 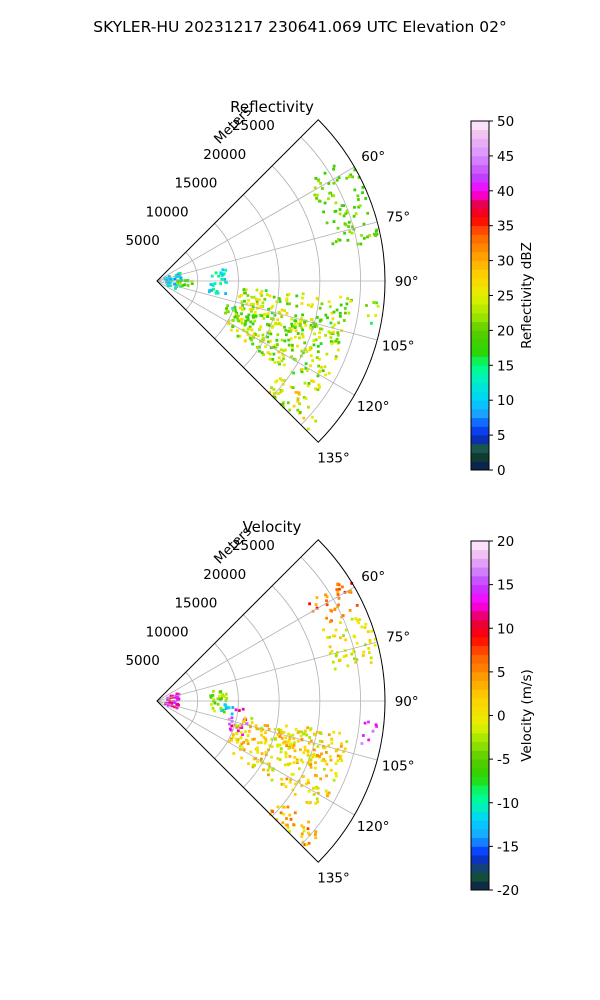 I want to click on radar-gates, so click(x=271, y=297).